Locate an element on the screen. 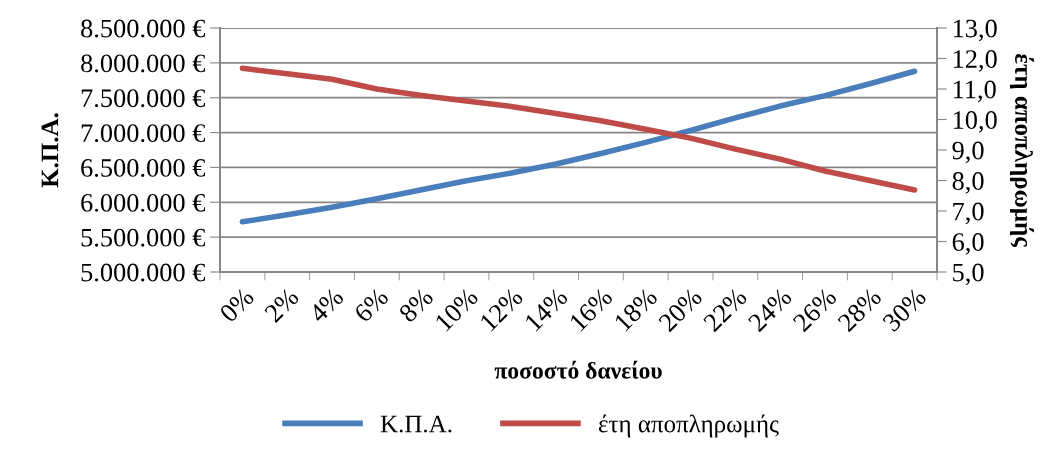  x-tick-label: 28% is located at coordinates (859, 310).